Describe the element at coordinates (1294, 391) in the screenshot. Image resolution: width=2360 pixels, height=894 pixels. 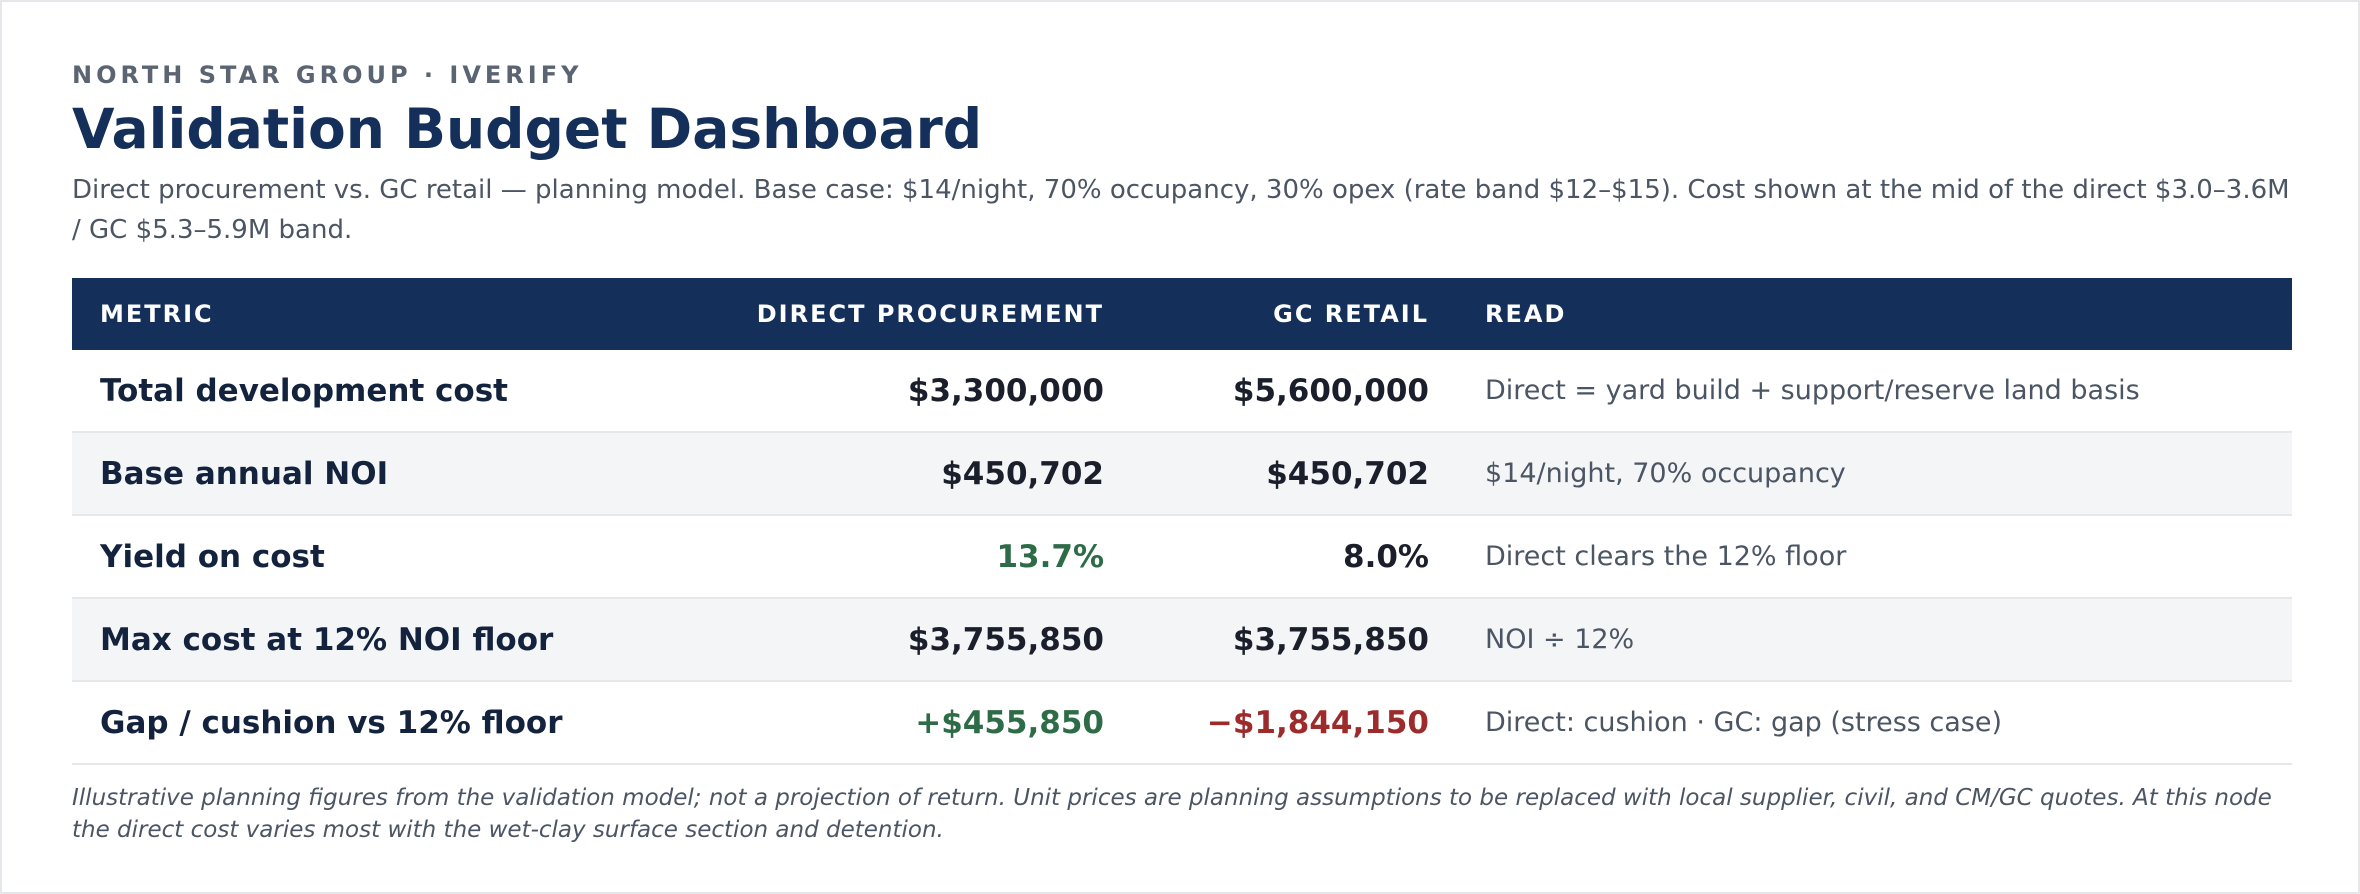
I see `gc-value-cell: $5,600,000` at that location.